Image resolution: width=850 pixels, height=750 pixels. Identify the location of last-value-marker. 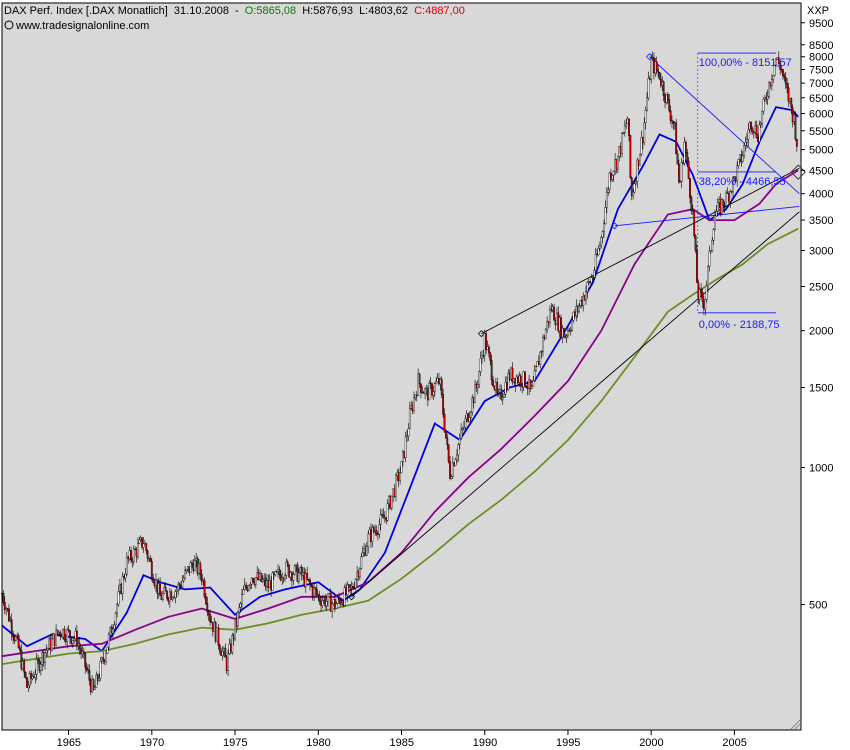
(798, 172).